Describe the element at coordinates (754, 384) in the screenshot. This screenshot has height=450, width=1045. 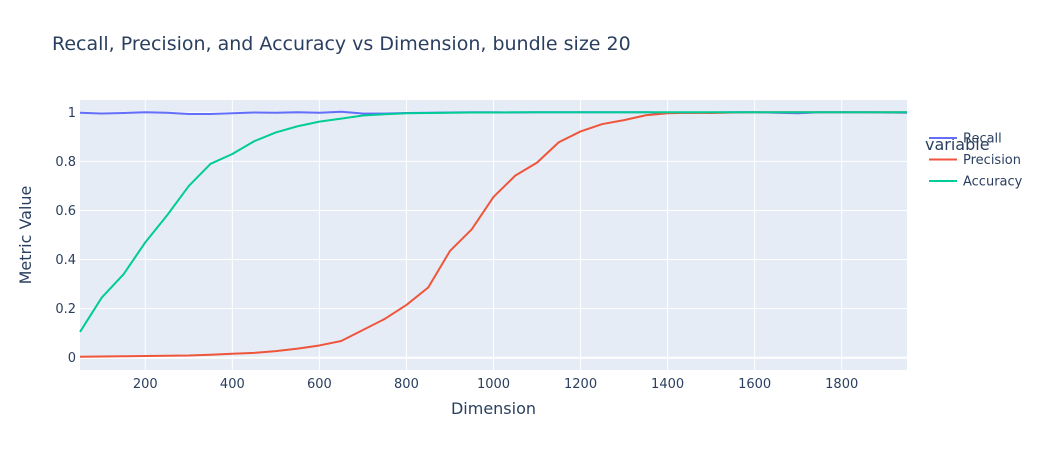
I see `x-tick-label: 1600` at that location.